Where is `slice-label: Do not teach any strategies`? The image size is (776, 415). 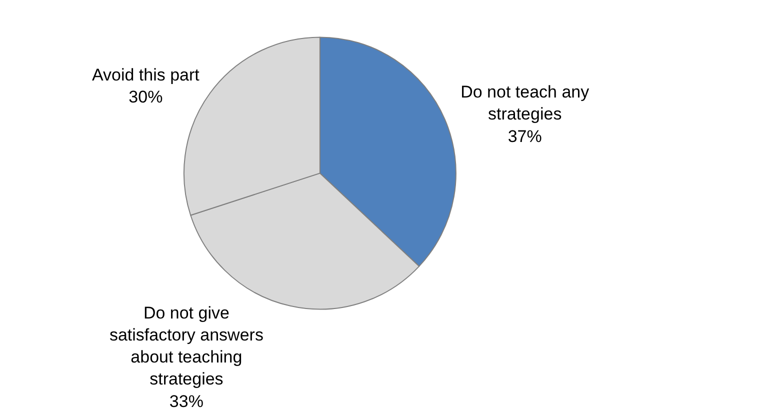 slice-label: Do not teach any strategies is located at coordinates (525, 103).